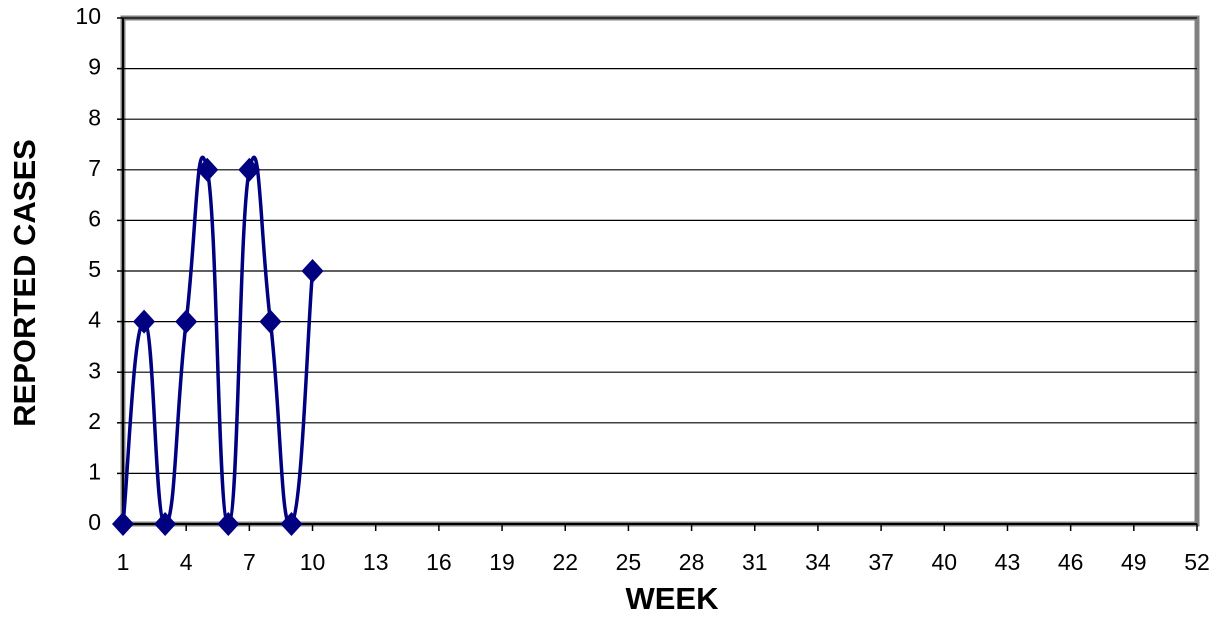 This screenshot has width=1221, height=619. What do you see at coordinates (94, 522) in the screenshot?
I see `y-tick-label: 0` at bounding box center [94, 522].